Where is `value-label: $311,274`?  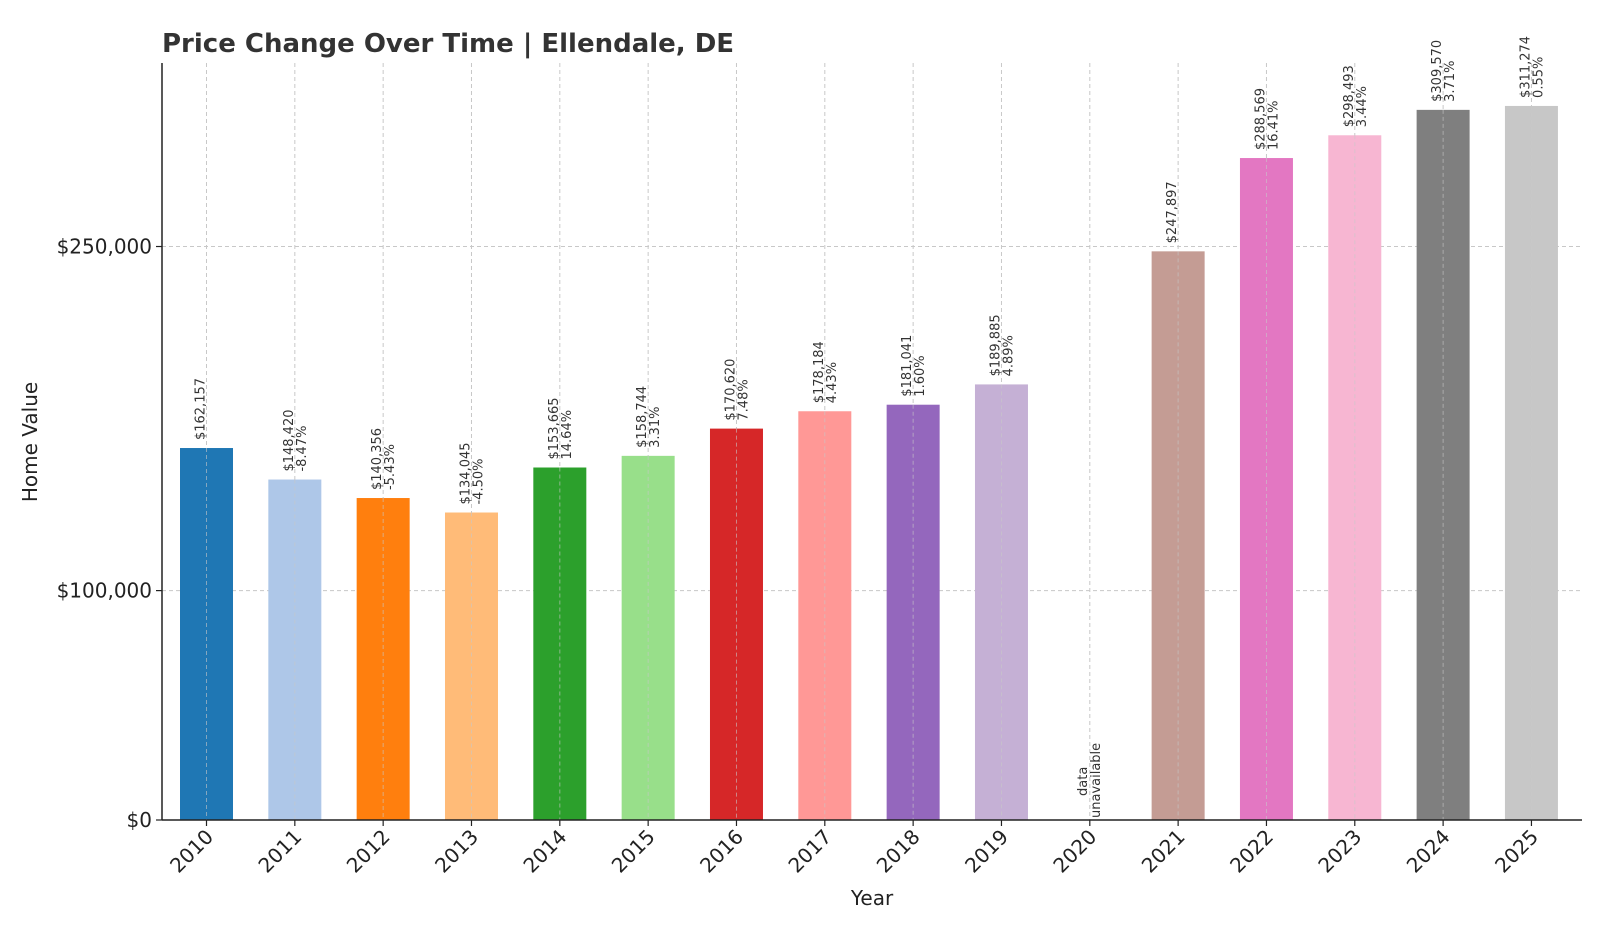
value-label: $311,274 is located at coordinates (1525, 67).